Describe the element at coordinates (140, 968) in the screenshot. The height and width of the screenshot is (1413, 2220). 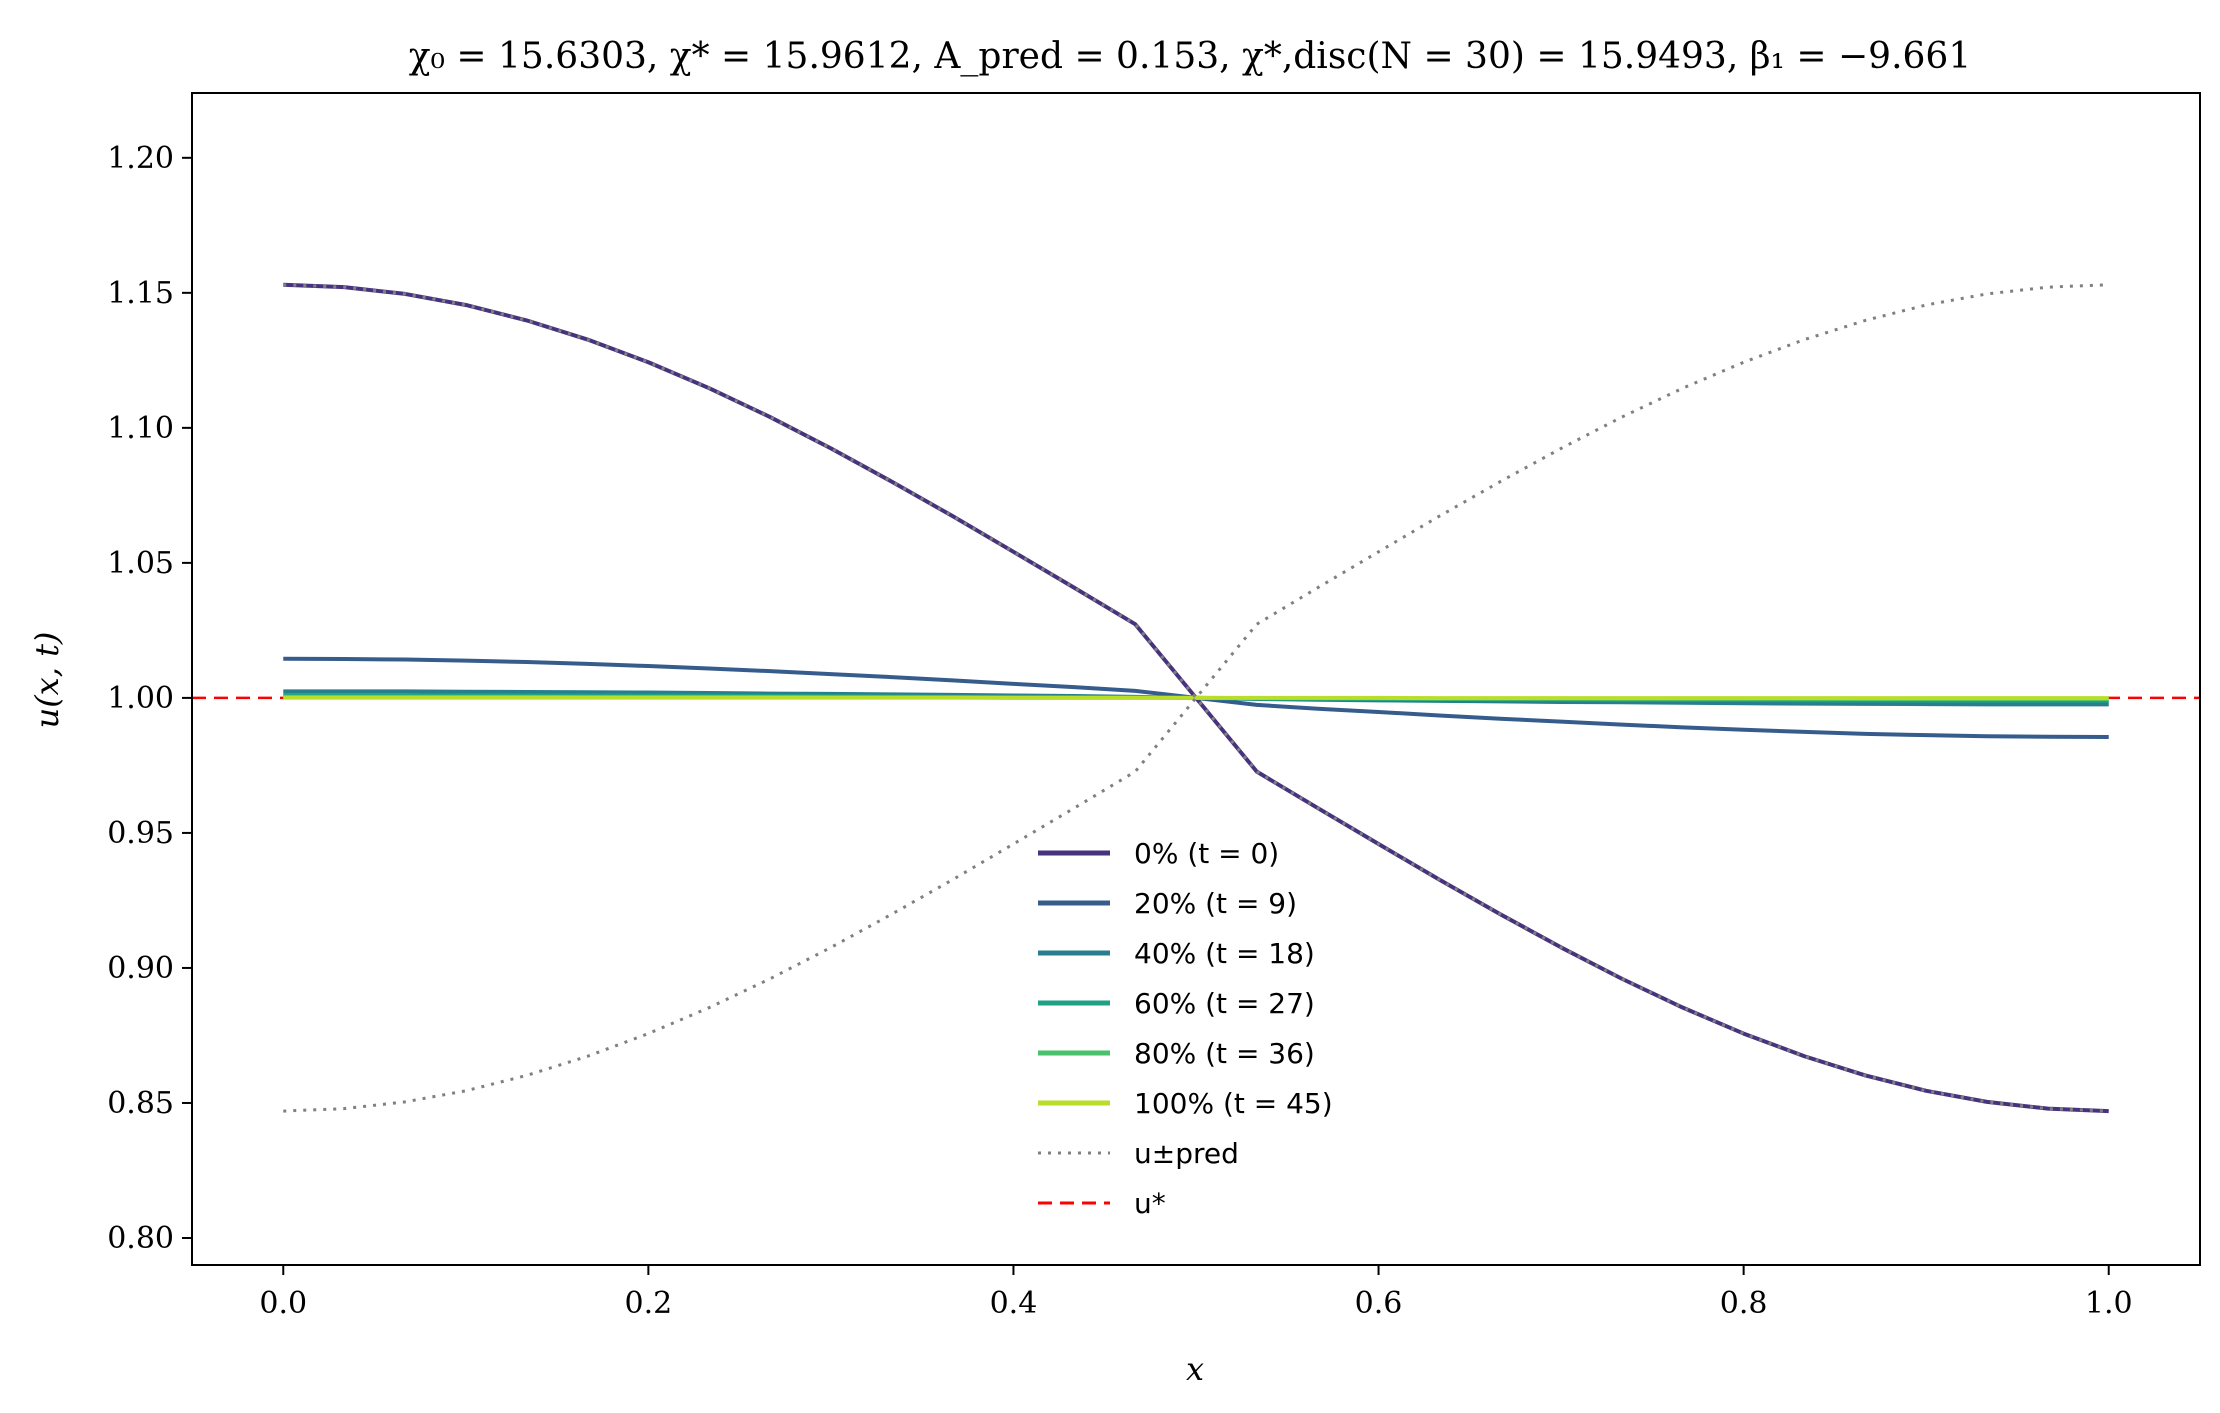
I see `y-tick-label: 0.90` at that location.